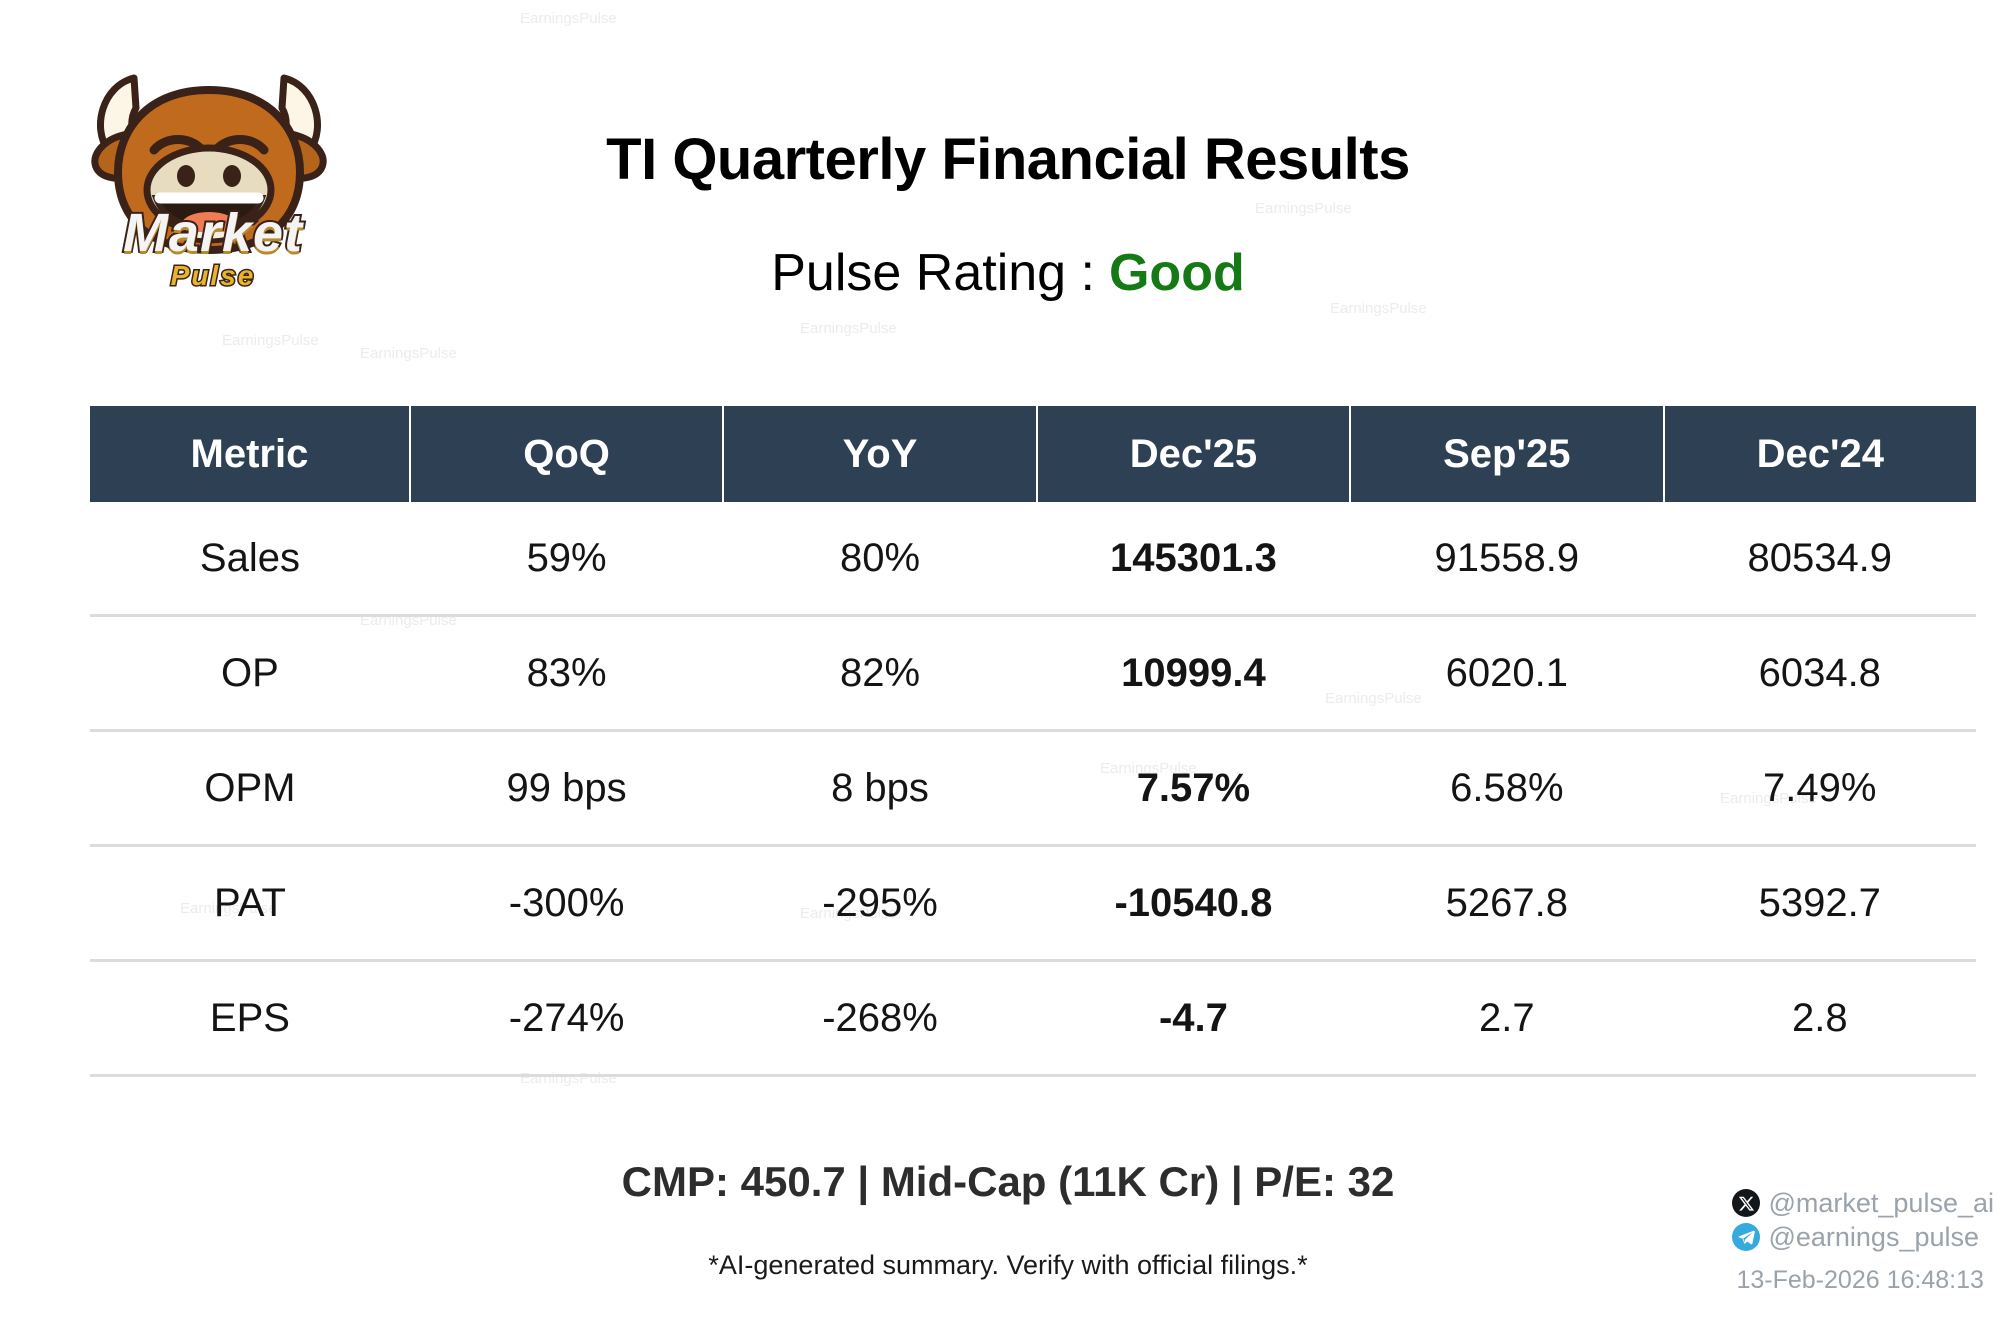 The height and width of the screenshot is (1318, 2016). What do you see at coordinates (880, 903) in the screenshot?
I see `cell-yoy: -295%` at bounding box center [880, 903].